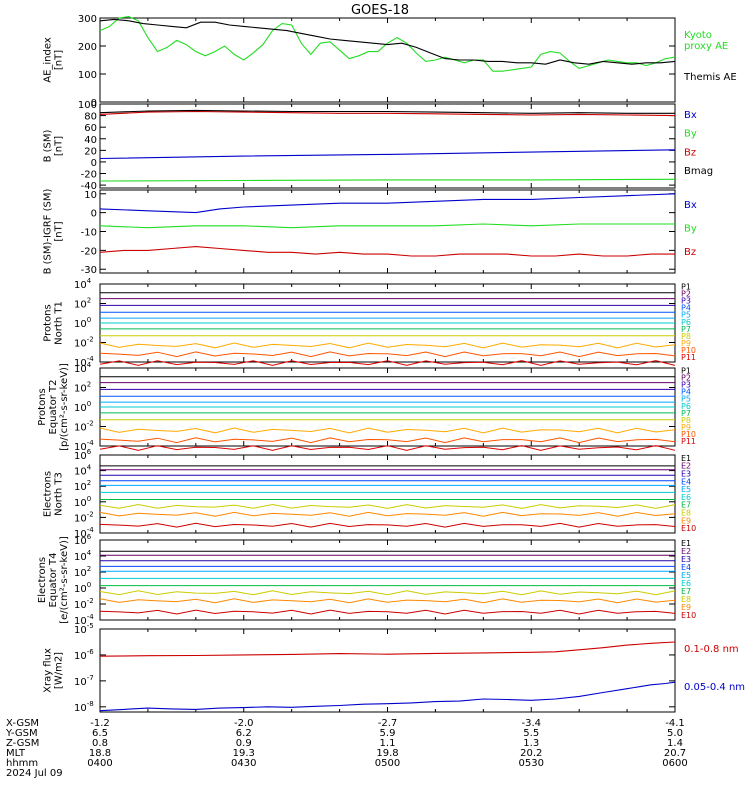 Image resolution: width=750 pixels, height=800 pixels. Describe the element at coordinates (686, 489) in the screenshot. I see `legend-entry: E5` at that location.